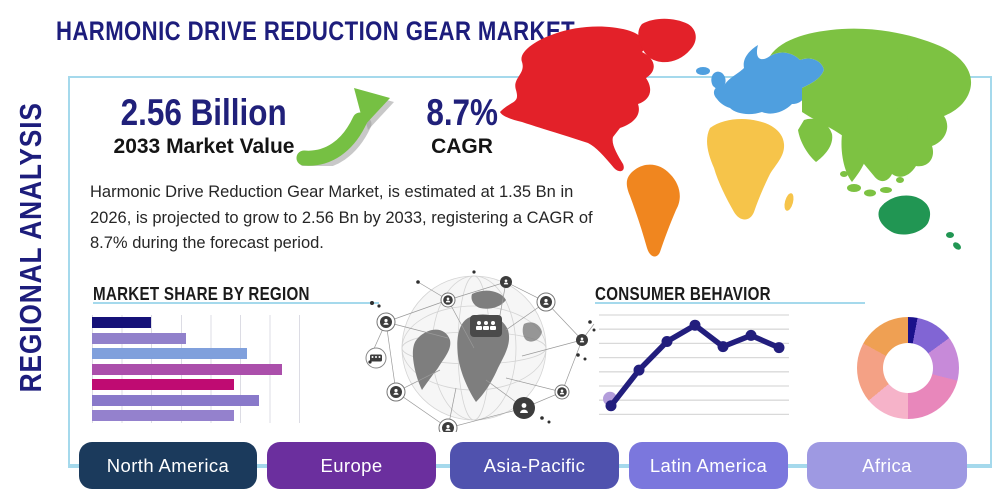 Image resolution: width=1000 pixels, height=500 pixels. Describe the element at coordinates (204, 112) in the screenshot. I see `market-value-number: 2.56 Billion` at that location.